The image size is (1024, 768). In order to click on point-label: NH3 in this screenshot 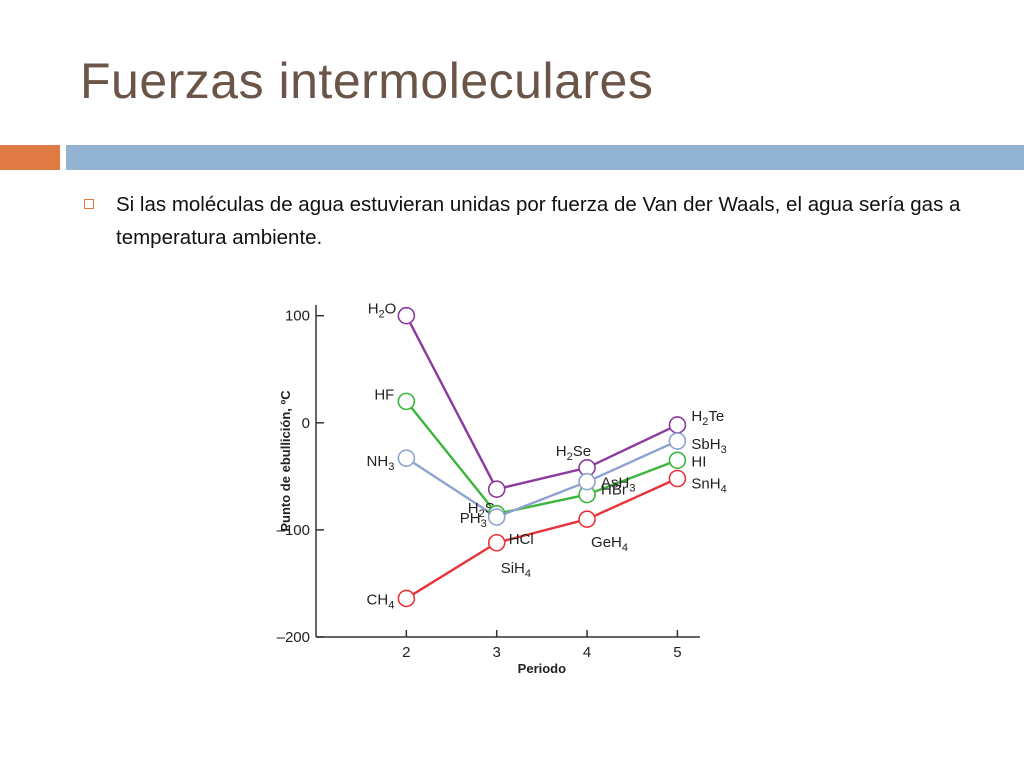, I will do `click(381, 463)`.